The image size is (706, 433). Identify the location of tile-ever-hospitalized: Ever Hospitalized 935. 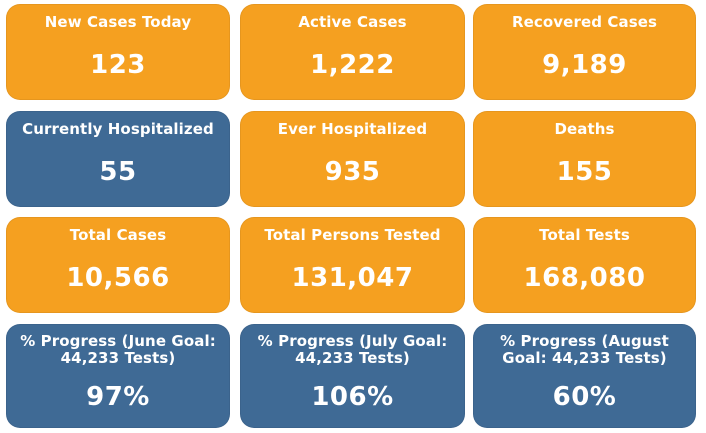
(352, 159).